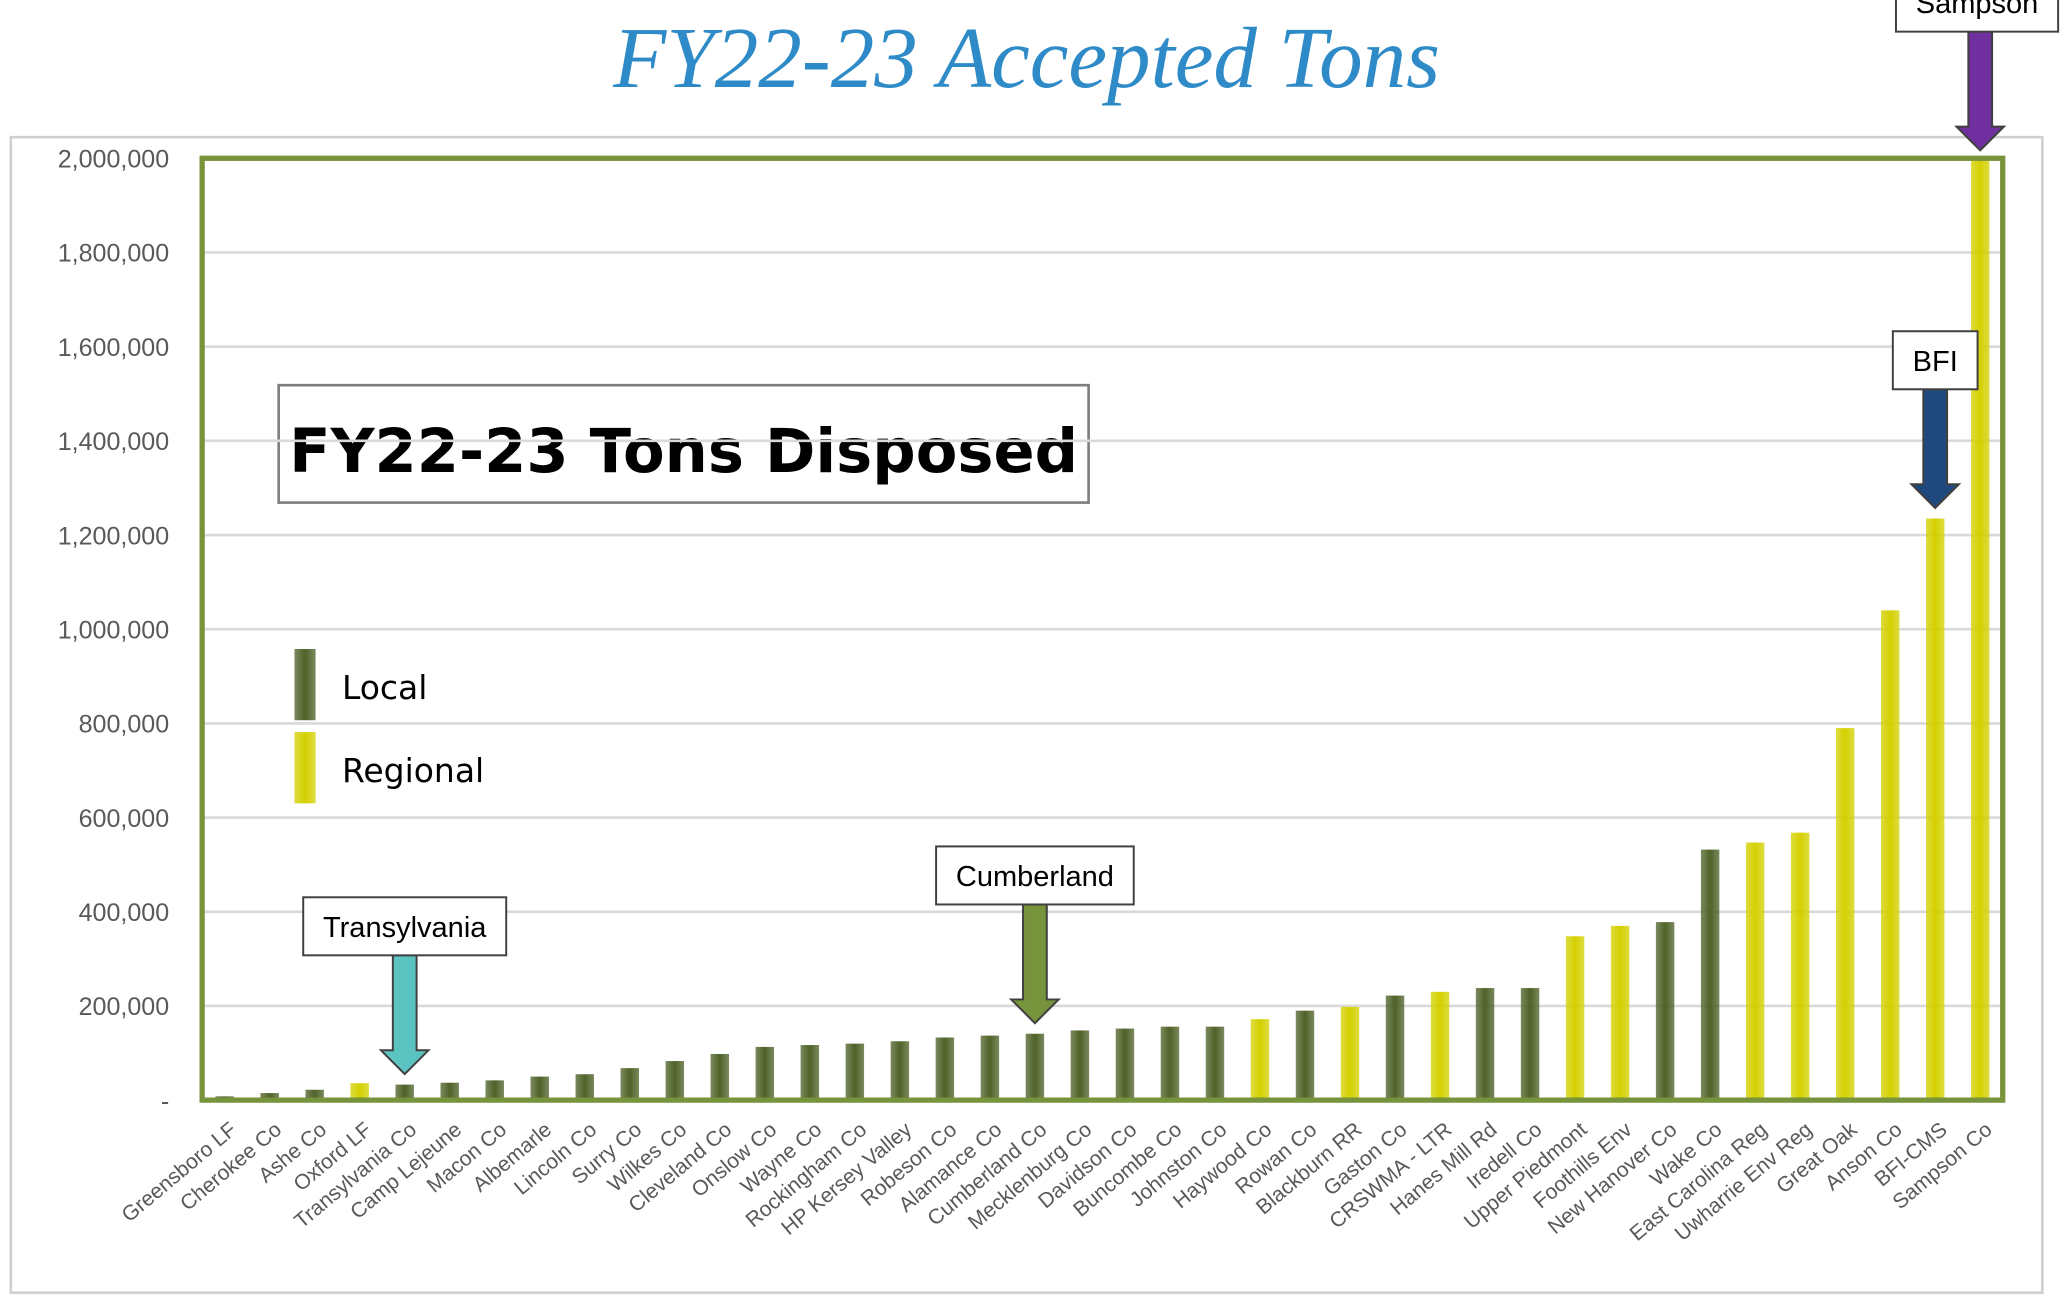 The image size is (2069, 1298). Describe the element at coordinates (683, 452) in the screenshot. I see `subtitle: FY22-23 Tons Disposed` at that location.